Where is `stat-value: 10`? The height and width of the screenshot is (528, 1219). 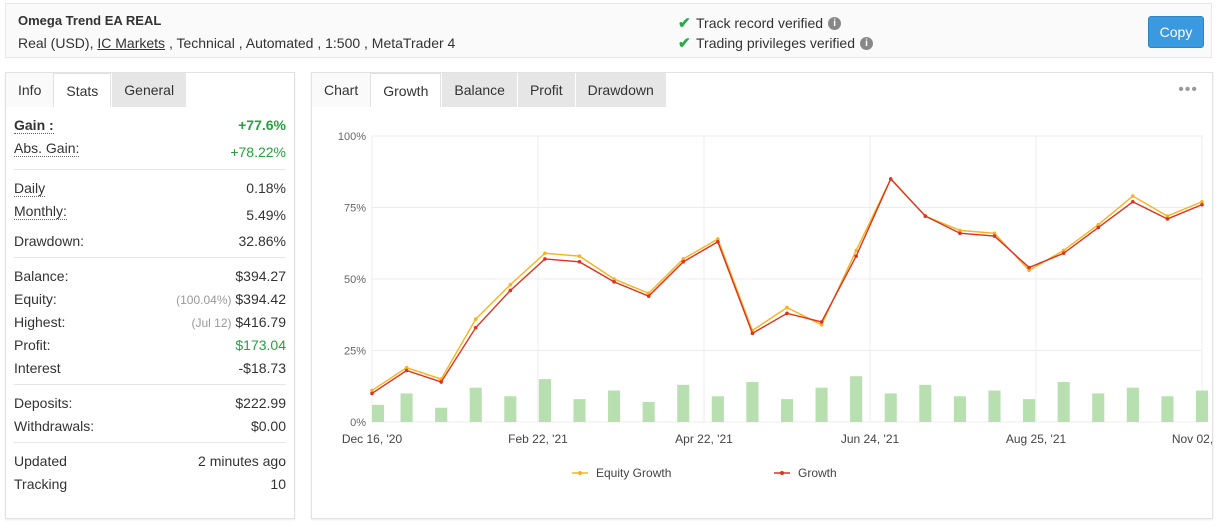
stat-value: 10 is located at coordinates (278, 484).